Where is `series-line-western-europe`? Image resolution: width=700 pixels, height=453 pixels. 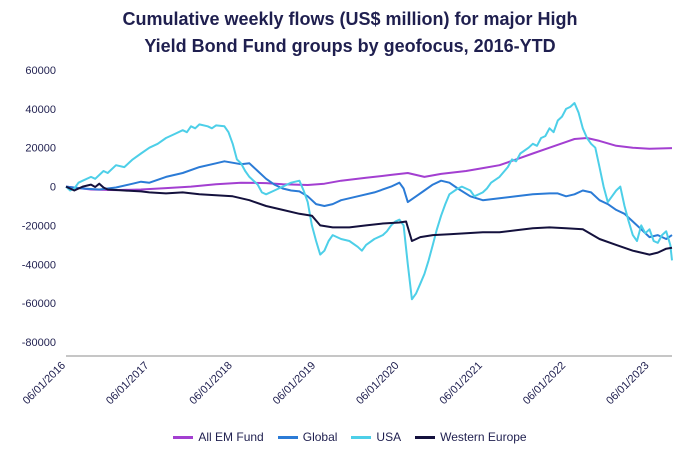 series-line-western-europe is located at coordinates (369, 219).